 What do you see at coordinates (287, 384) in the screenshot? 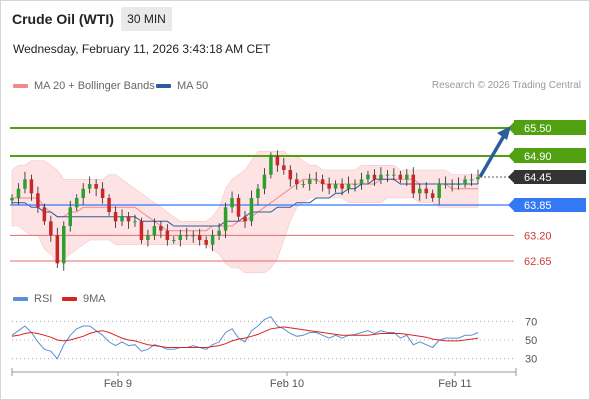
I see `x-tick-label: Feb 10` at bounding box center [287, 384].